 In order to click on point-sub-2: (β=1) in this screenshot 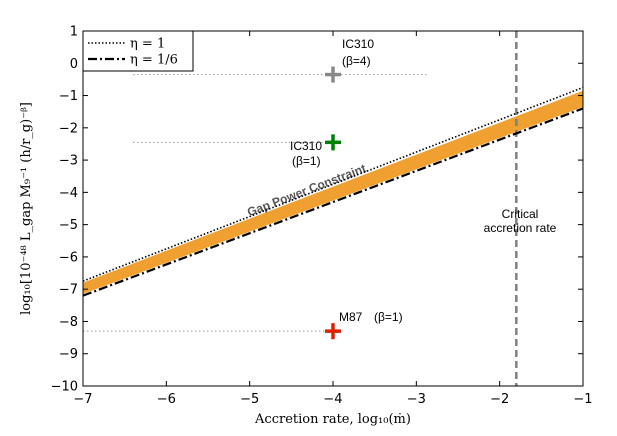, I will do `click(388, 317)`.